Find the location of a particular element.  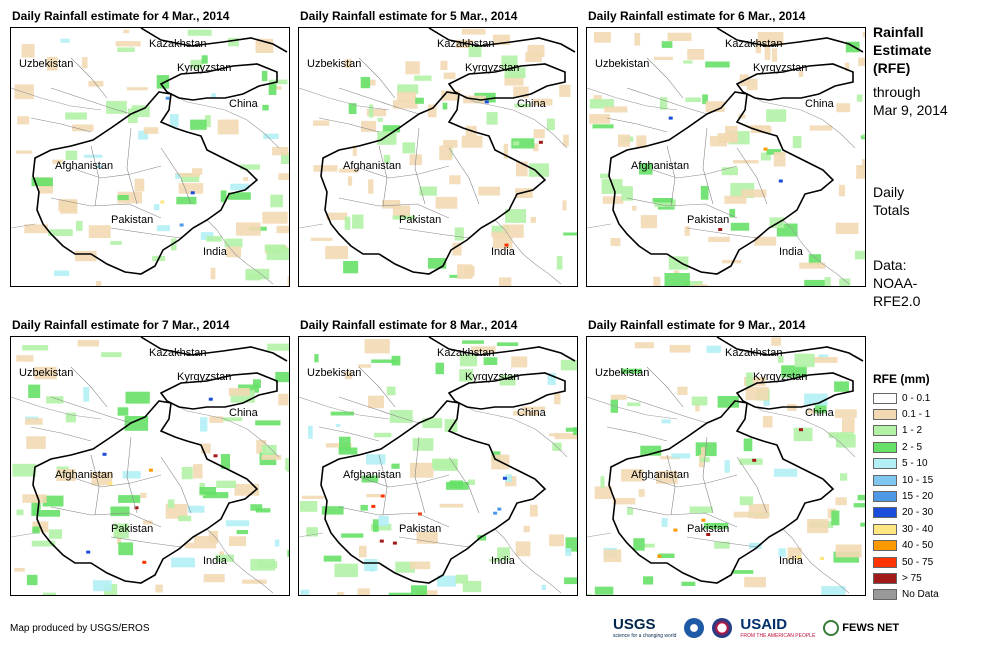

legend-item: No Data is located at coordinates (906, 595).